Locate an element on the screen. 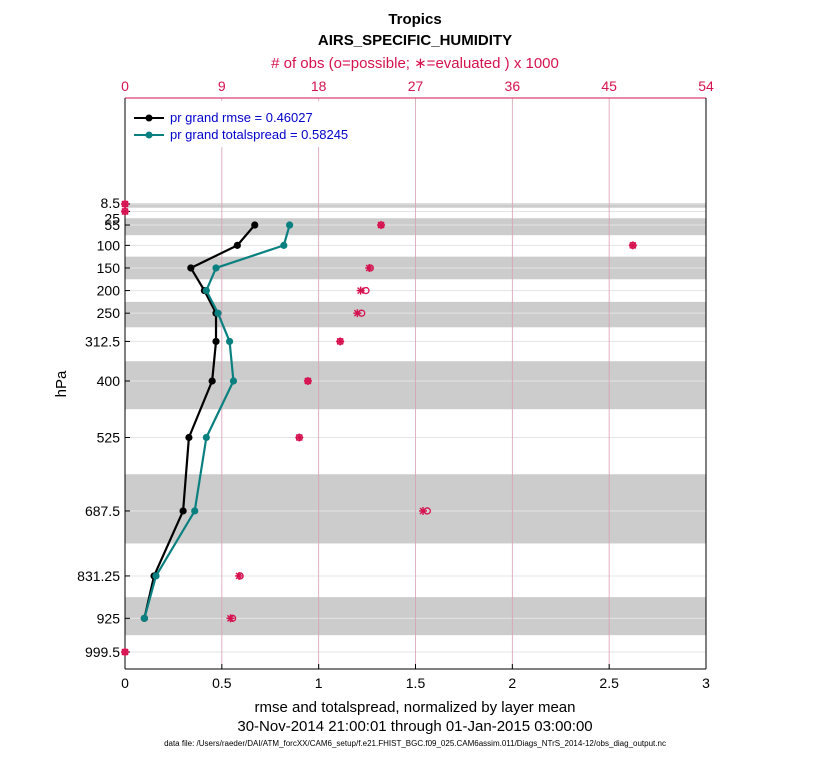 The height and width of the screenshot is (760, 830). rmse-line is located at coordinates (199, 421).